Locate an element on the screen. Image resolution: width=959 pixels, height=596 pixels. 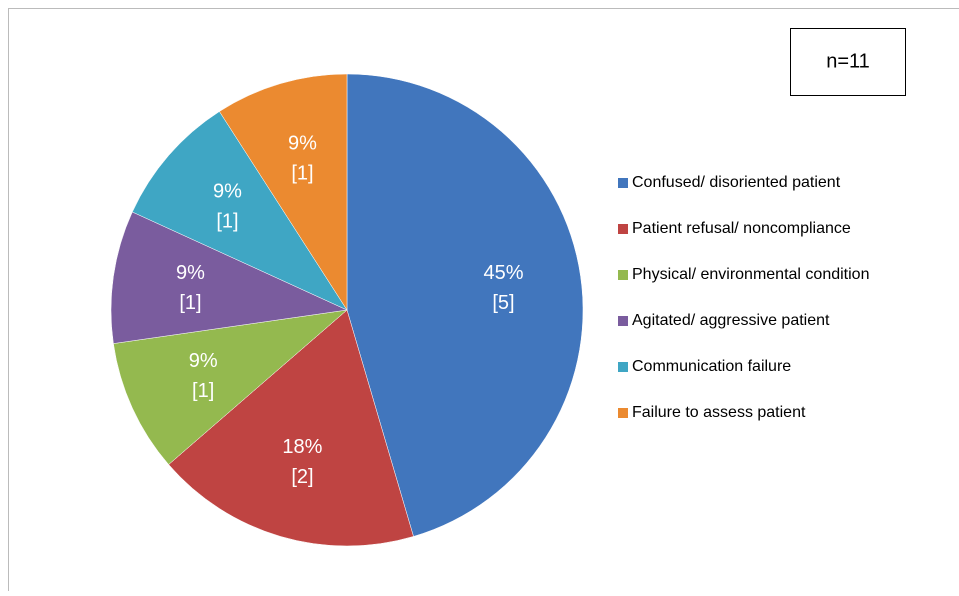
legend-label: Physical/ environmental condition is located at coordinates (750, 274).